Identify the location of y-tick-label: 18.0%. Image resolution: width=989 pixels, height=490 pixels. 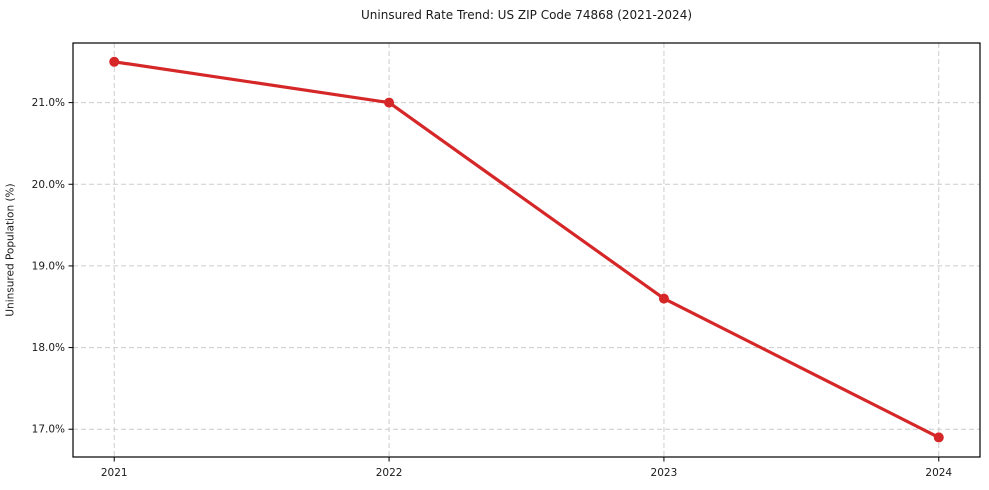
(48, 348).